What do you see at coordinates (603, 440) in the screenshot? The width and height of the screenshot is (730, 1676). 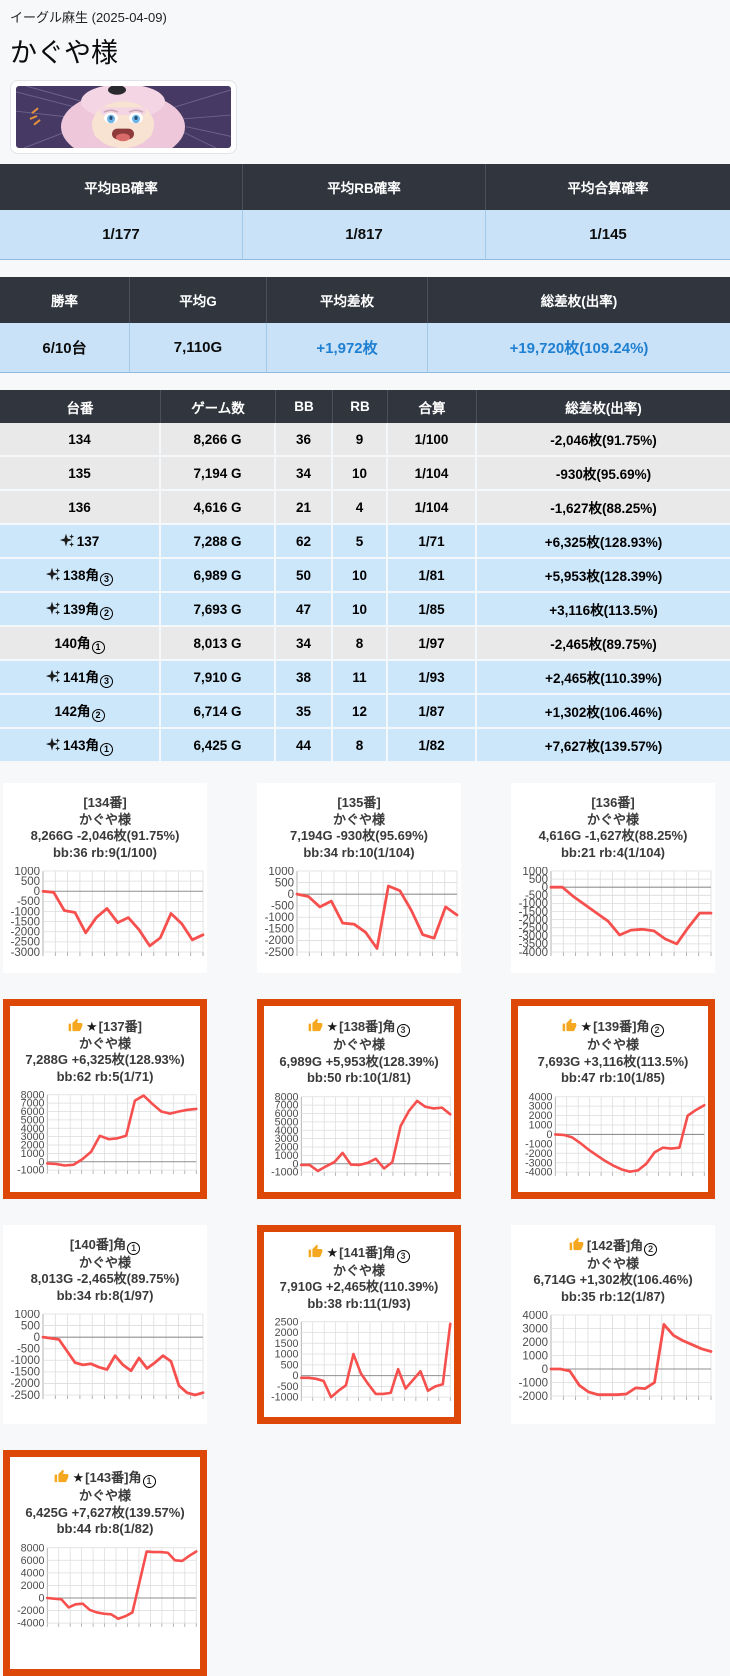 I see `result-cell: -2,046枚(91.75%)` at bounding box center [603, 440].